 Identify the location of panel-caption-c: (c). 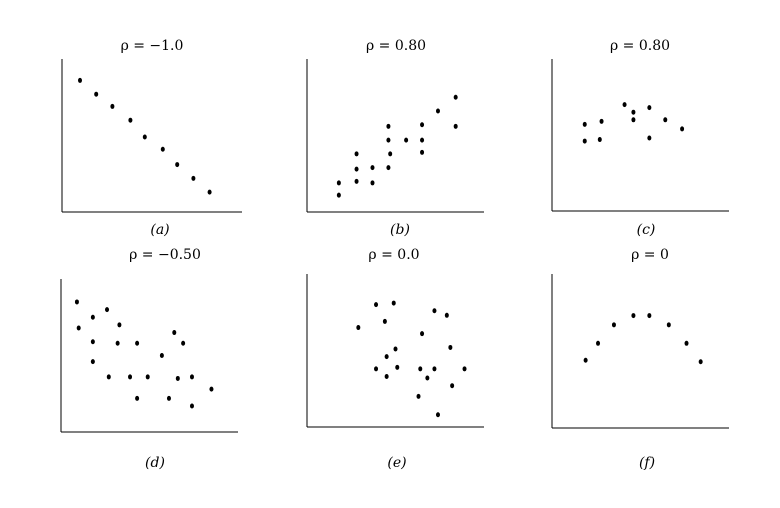
(646, 230).